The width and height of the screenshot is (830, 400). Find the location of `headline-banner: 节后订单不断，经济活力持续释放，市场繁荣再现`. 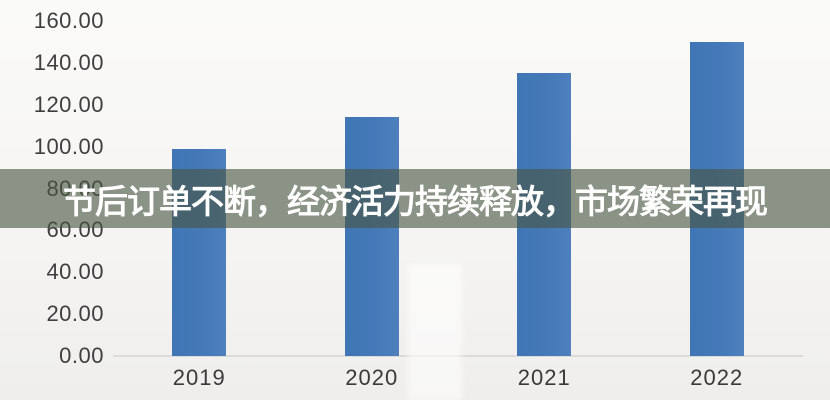

headline-banner: 节后订单不断，经济活力持续释放，市场繁荣再现 is located at coordinates (415, 198).